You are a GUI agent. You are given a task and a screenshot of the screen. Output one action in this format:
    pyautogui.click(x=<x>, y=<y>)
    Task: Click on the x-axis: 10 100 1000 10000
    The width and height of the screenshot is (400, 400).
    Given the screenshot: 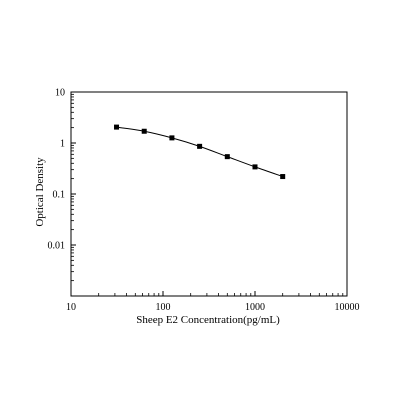 What is the action you would take?
    pyautogui.click(x=213, y=302)
    